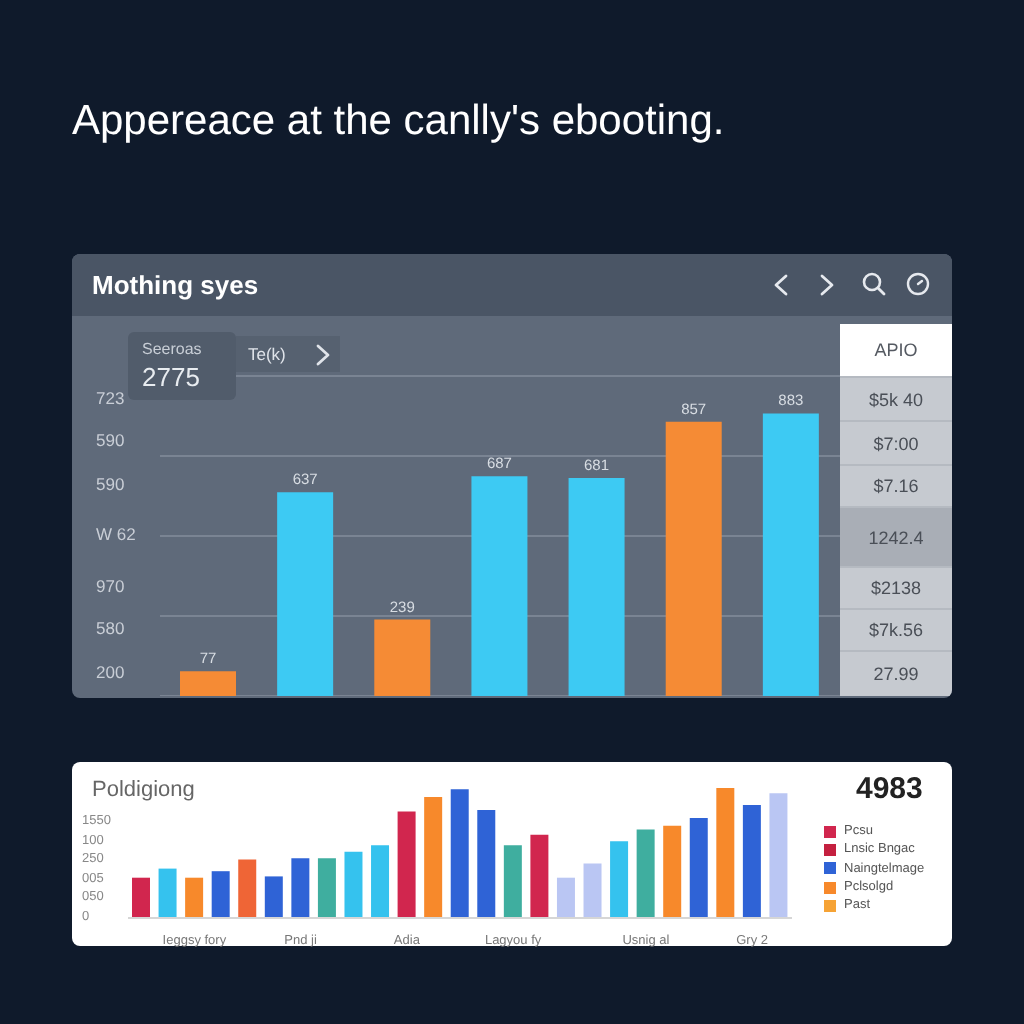  What do you see at coordinates (110, 586) in the screenshot?
I see `text: 970` at bounding box center [110, 586].